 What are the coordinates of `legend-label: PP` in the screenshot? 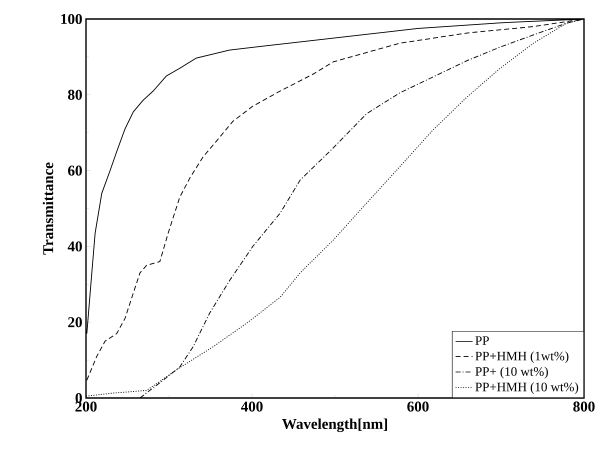 It's located at (482, 340).